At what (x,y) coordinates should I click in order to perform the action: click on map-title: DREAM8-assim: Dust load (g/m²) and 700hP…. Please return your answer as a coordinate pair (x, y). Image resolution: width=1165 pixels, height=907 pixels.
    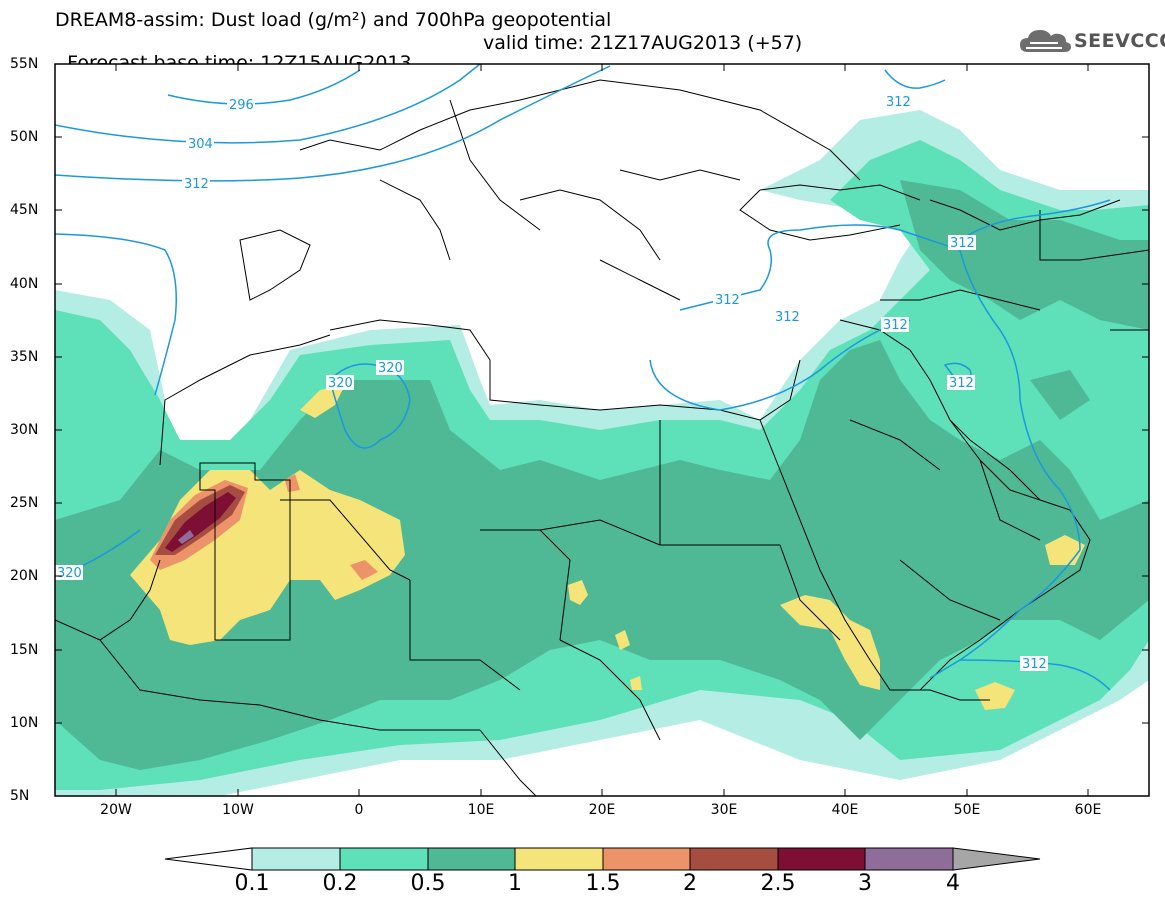
    Looking at the image, I should click on (333, 20).